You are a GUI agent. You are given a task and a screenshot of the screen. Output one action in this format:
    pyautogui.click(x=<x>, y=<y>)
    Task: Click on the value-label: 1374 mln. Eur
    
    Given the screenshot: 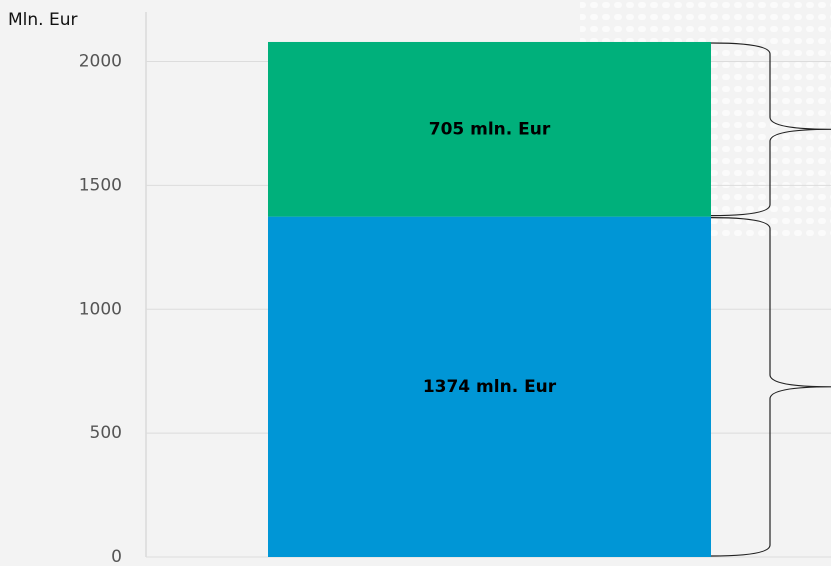 What is the action you would take?
    pyautogui.click(x=490, y=387)
    